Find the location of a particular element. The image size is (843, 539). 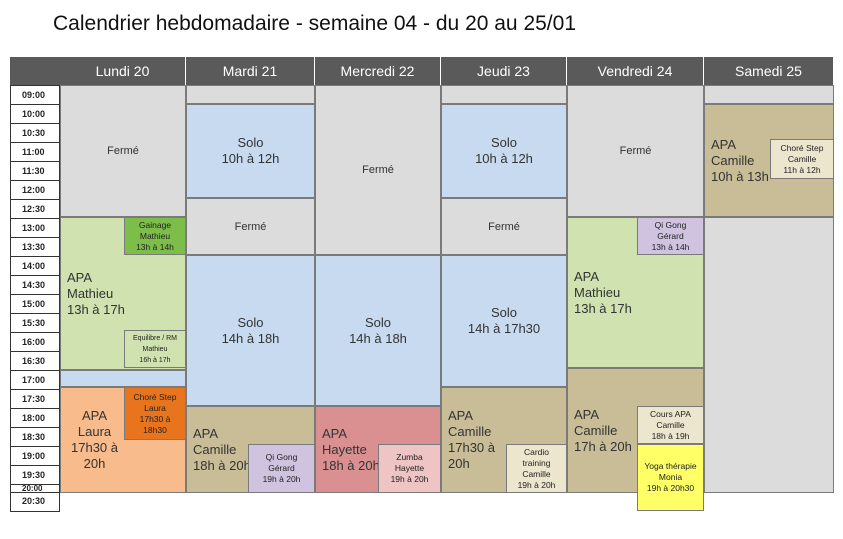

event-vendredi-cours-apa: Cours APA Camille 18h à 19h is located at coordinates (670, 425).